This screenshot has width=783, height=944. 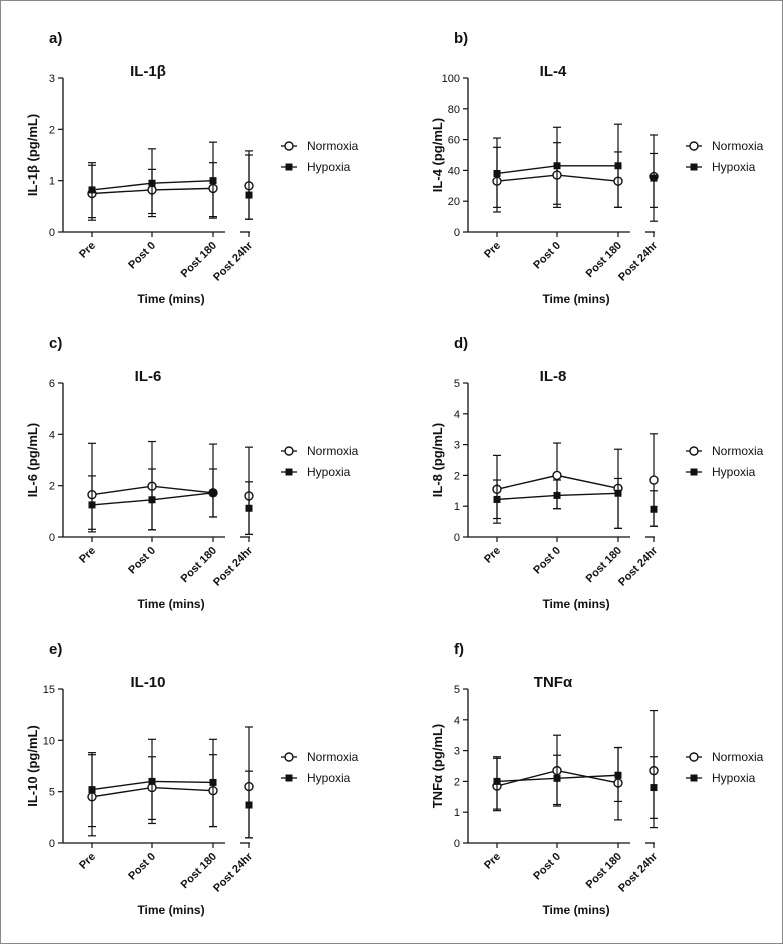 I want to click on panel-letter: d), so click(x=461, y=343).